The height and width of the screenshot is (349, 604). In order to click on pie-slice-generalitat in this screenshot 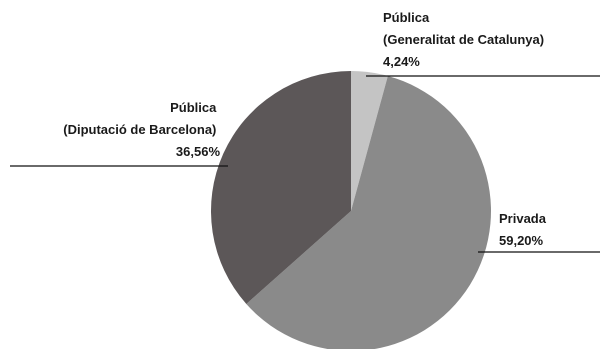, I will do `click(369, 141)`.